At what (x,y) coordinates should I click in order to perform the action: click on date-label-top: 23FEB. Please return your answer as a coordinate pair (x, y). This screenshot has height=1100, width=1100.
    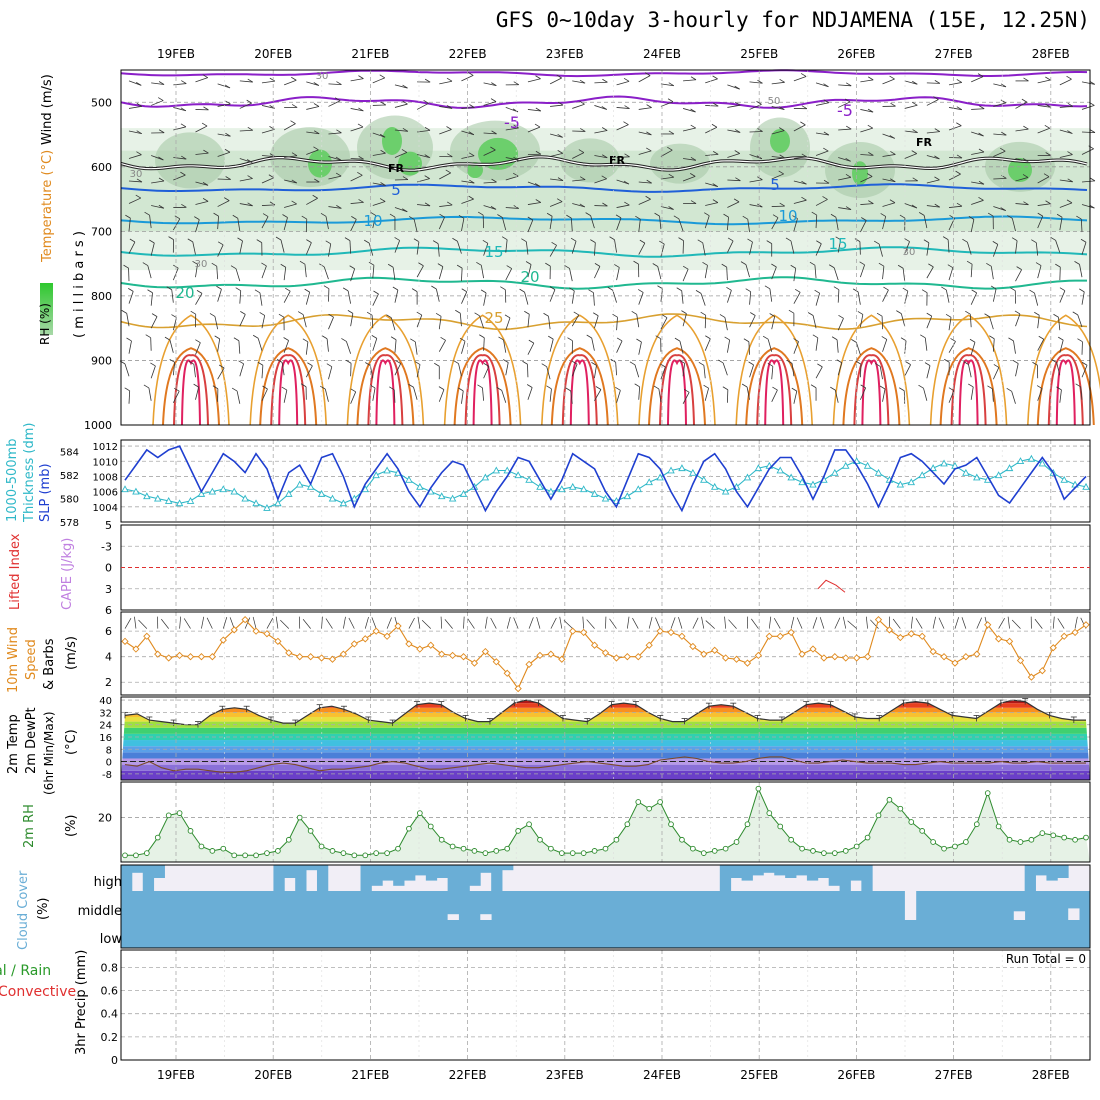
    Looking at the image, I should click on (564, 54).